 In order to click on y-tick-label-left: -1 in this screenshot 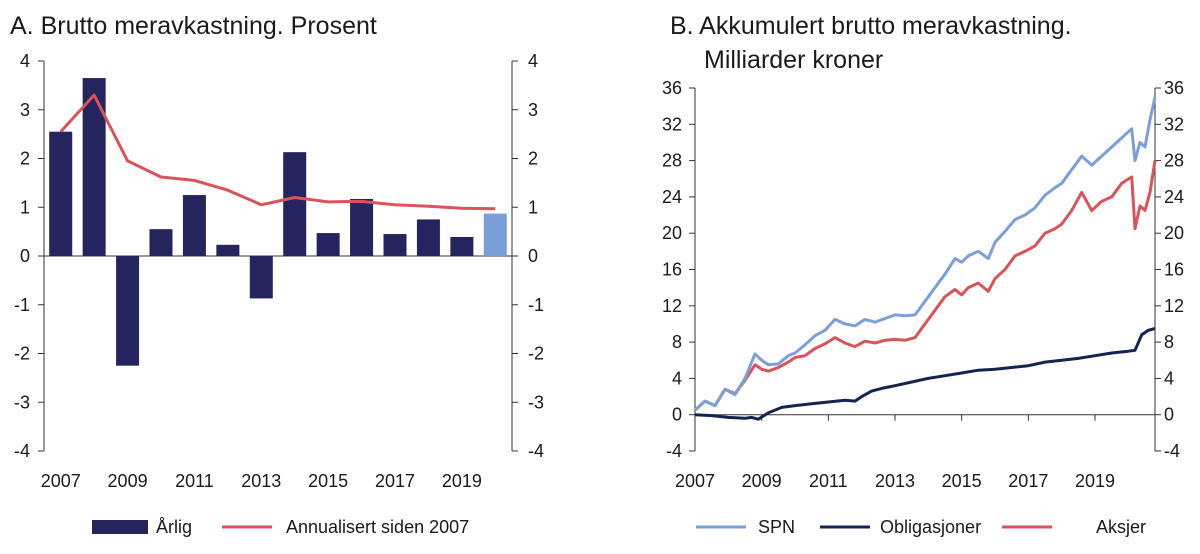, I will do `click(22, 305)`.